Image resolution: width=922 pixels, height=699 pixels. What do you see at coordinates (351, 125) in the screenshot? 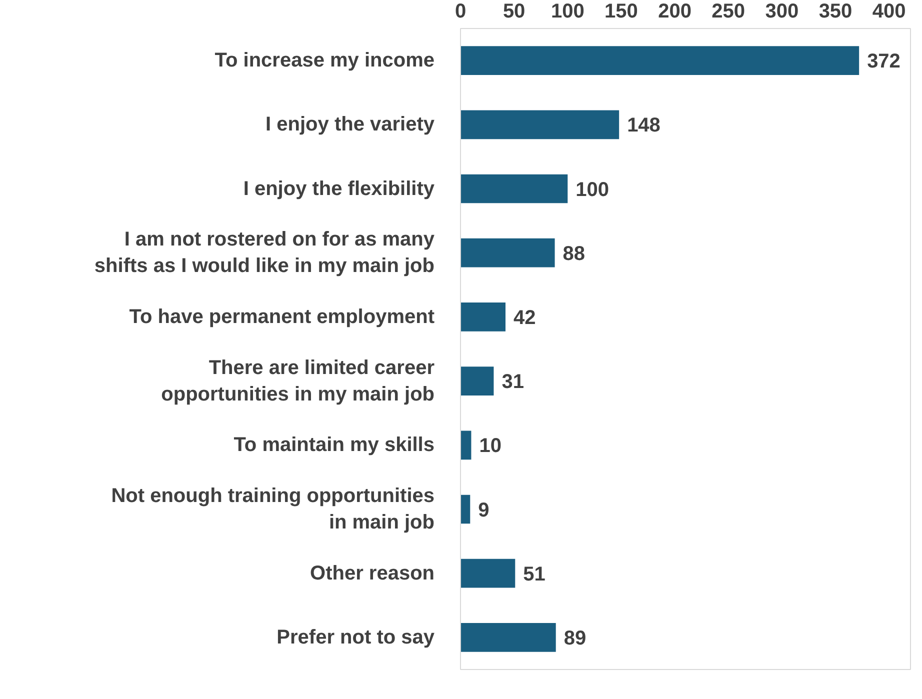
I see `y-tick-label: I enjoy the variety` at bounding box center [351, 125].